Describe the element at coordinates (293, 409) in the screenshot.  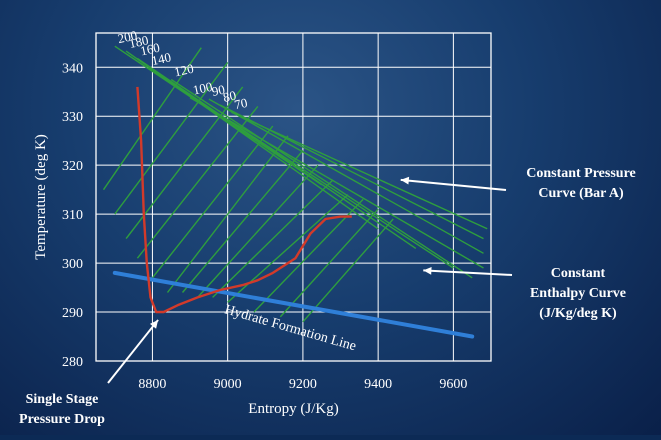
I see `x-axis-label: Entropy (J/Kg)` at that location.